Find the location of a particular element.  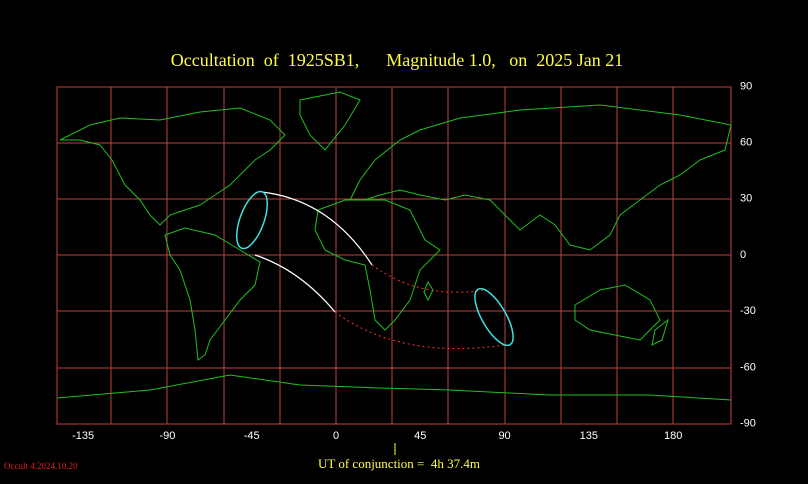

madagascar is located at coordinates (428, 291).